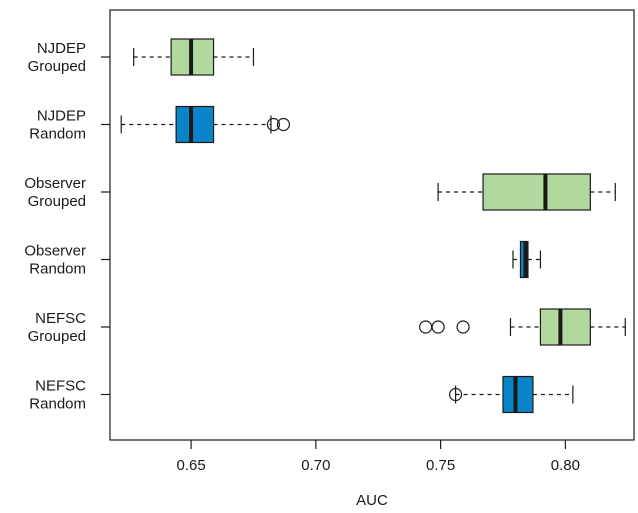 Image resolution: width=638 pixels, height=513 pixels. I want to click on x-tick-label: 0.70, so click(315, 465).